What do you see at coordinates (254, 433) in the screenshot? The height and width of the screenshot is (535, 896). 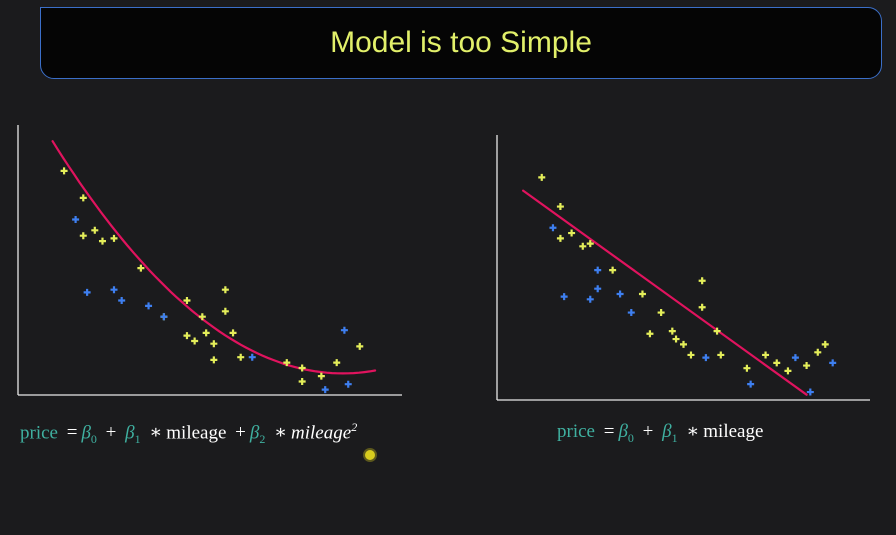 I see `formula-beta2: β` at bounding box center [254, 433].